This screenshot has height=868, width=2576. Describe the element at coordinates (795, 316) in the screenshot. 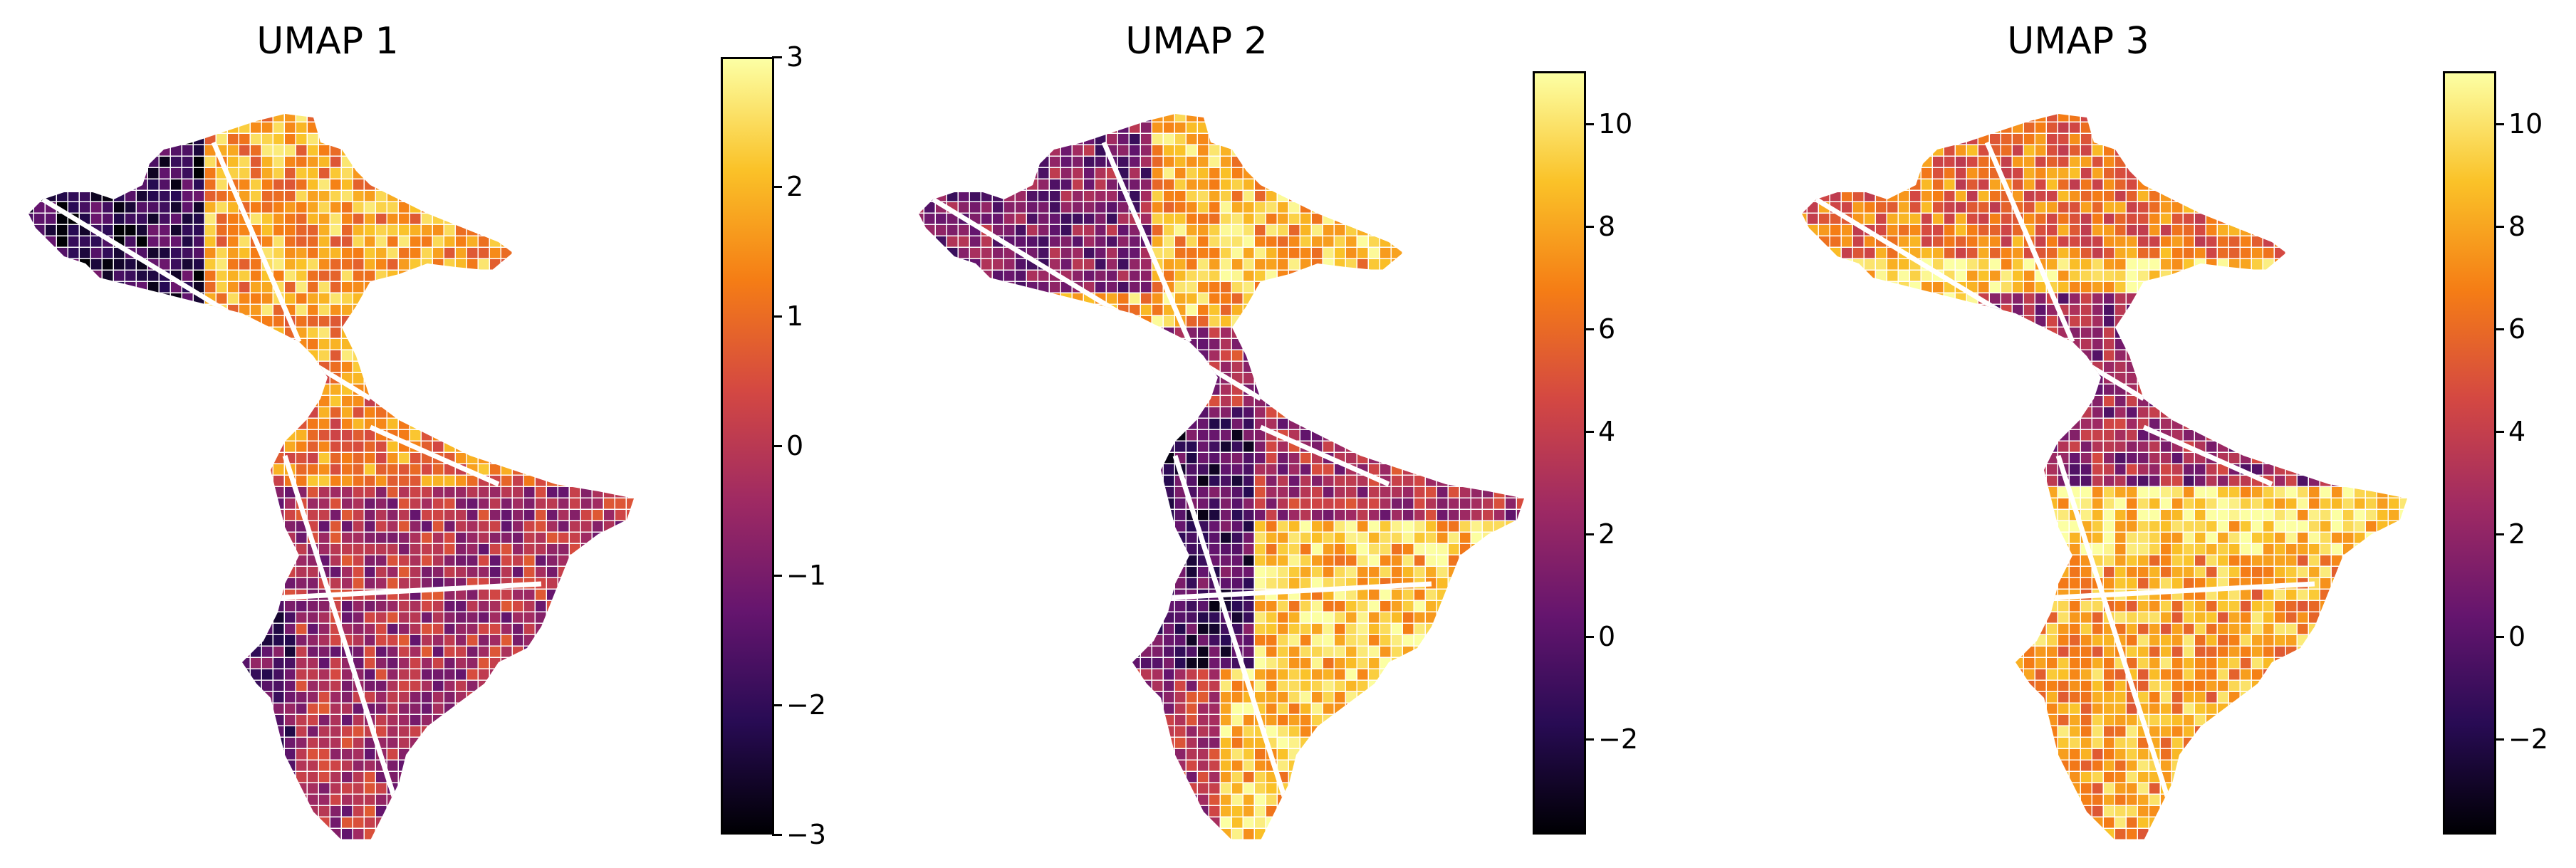

I see `colorbar-tick-label: 1` at that location.